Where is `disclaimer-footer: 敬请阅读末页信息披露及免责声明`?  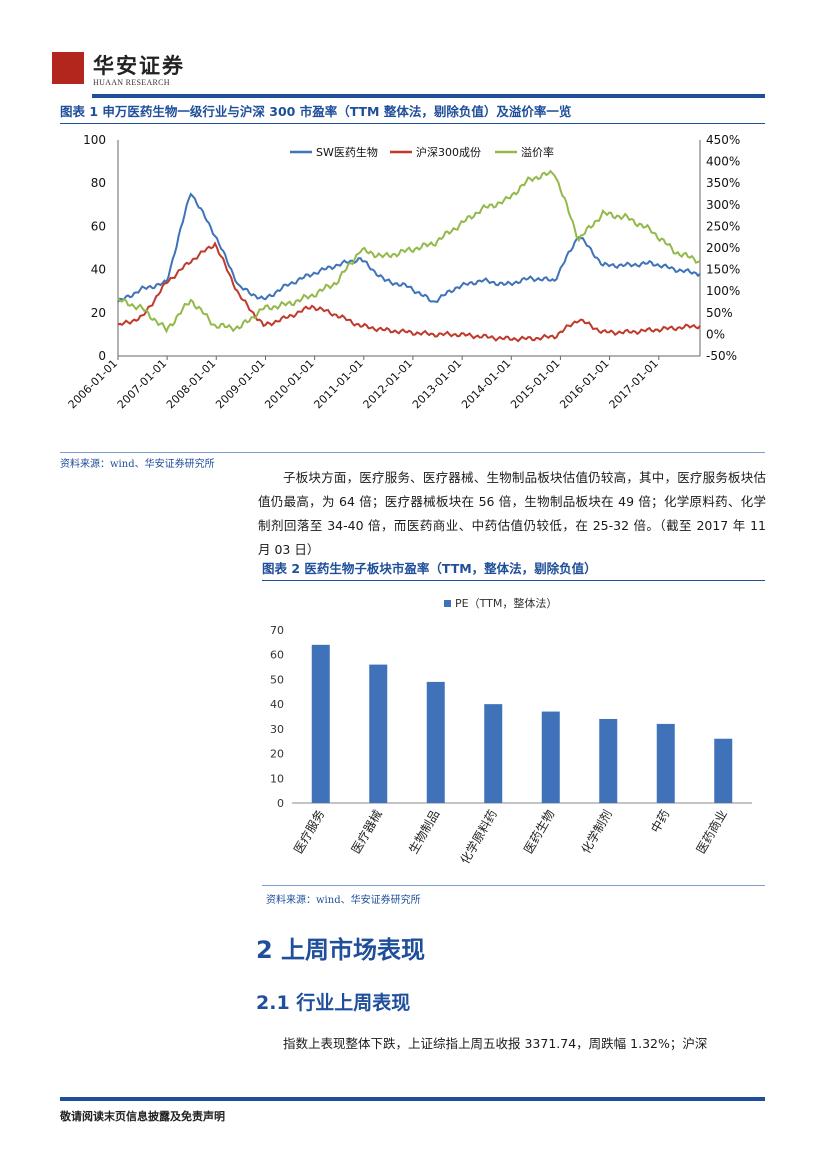
disclaimer-footer: 敬请阅读末页信息披露及免责声明 is located at coordinates (142, 1116).